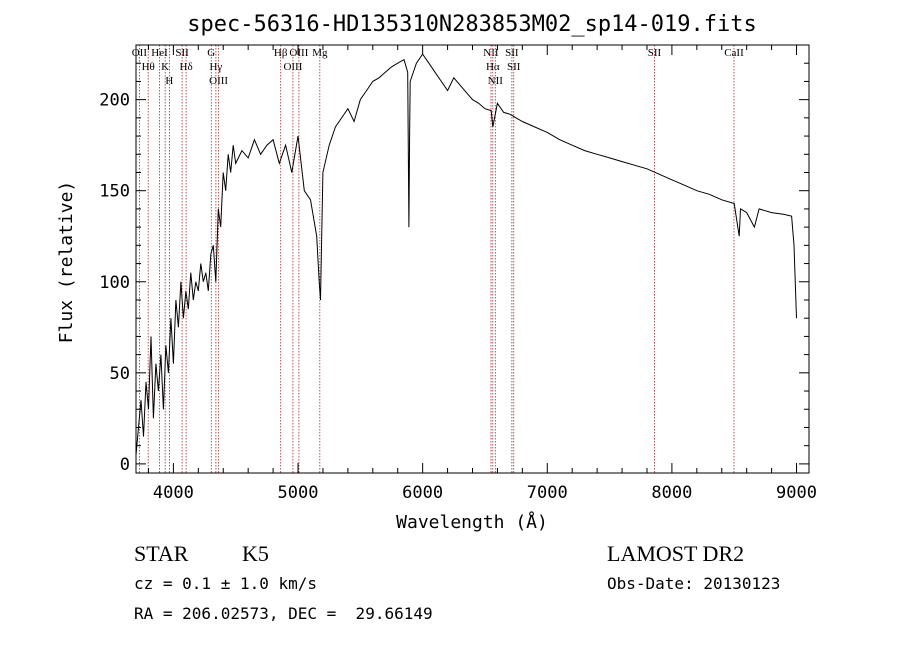  I want to click on x-tick-label: 7000, so click(547, 493).